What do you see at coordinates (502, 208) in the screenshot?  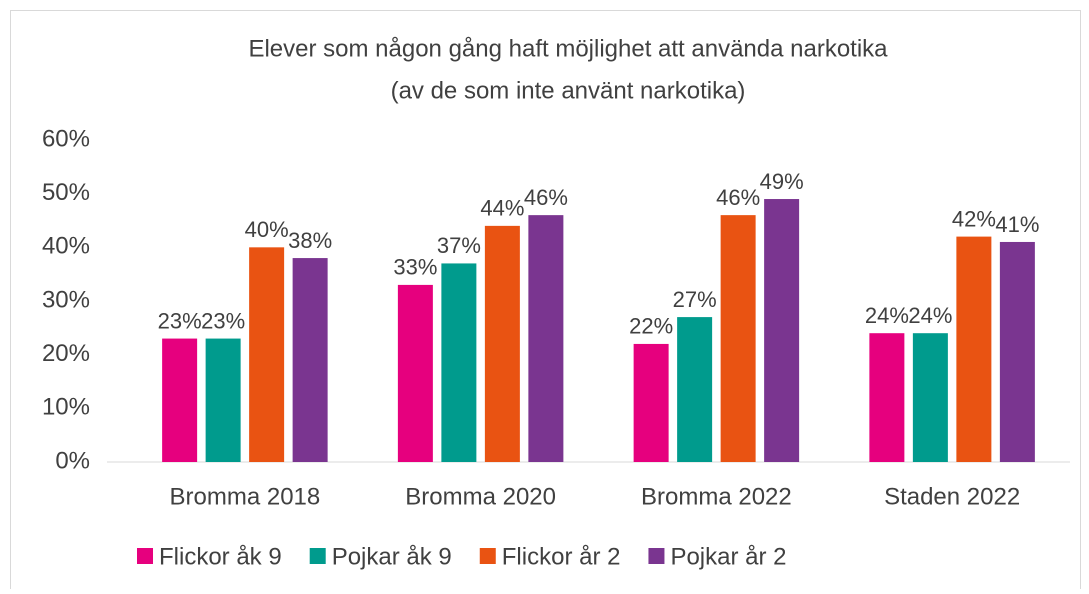 I see `data-label: 44%` at bounding box center [502, 208].